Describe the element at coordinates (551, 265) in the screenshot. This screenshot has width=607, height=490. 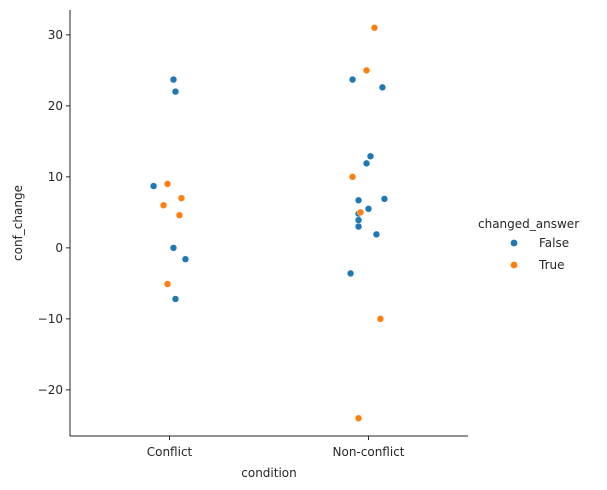
I see `legend-label-true: True` at that location.